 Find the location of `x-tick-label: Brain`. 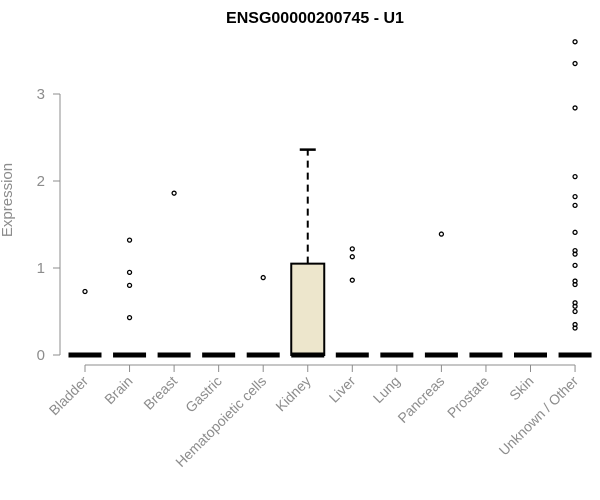

x-tick-label: Brain is located at coordinates (118, 390).